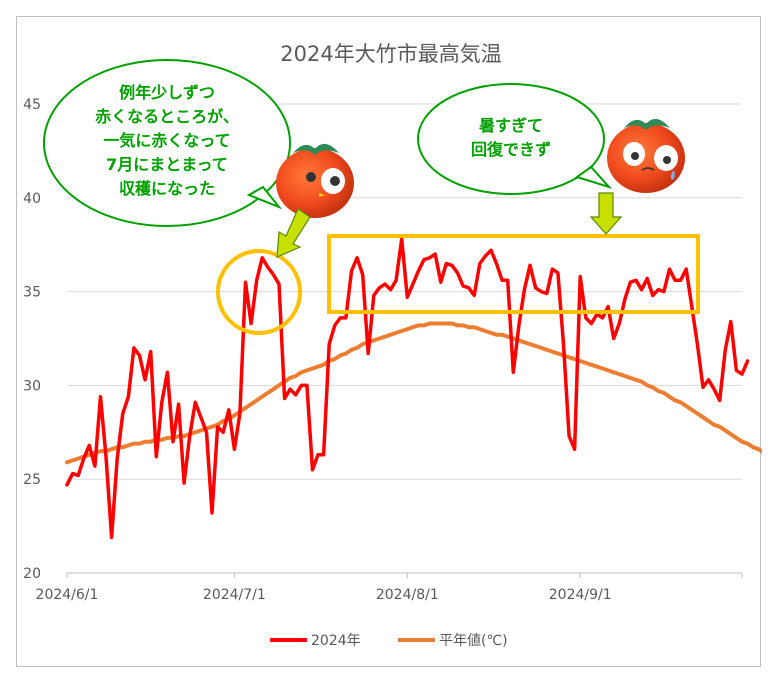 The height and width of the screenshot is (678, 775). What do you see at coordinates (32, 199) in the screenshot?
I see `y-tick-label: 40` at bounding box center [32, 199].